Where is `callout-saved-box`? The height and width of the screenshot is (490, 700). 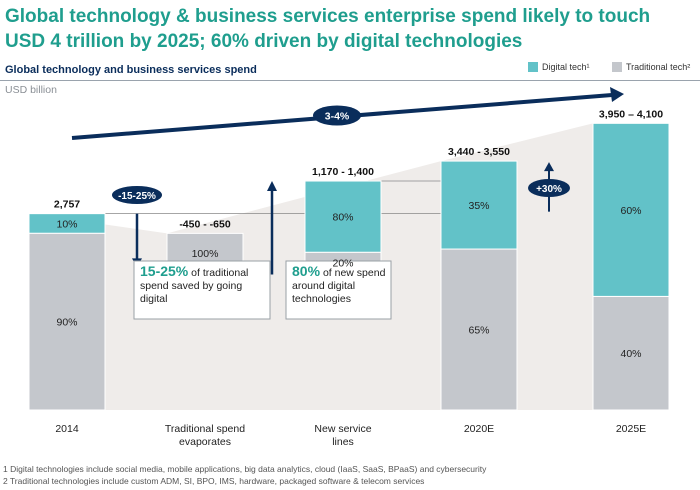
callout-saved-box is located at coordinates (202, 290).